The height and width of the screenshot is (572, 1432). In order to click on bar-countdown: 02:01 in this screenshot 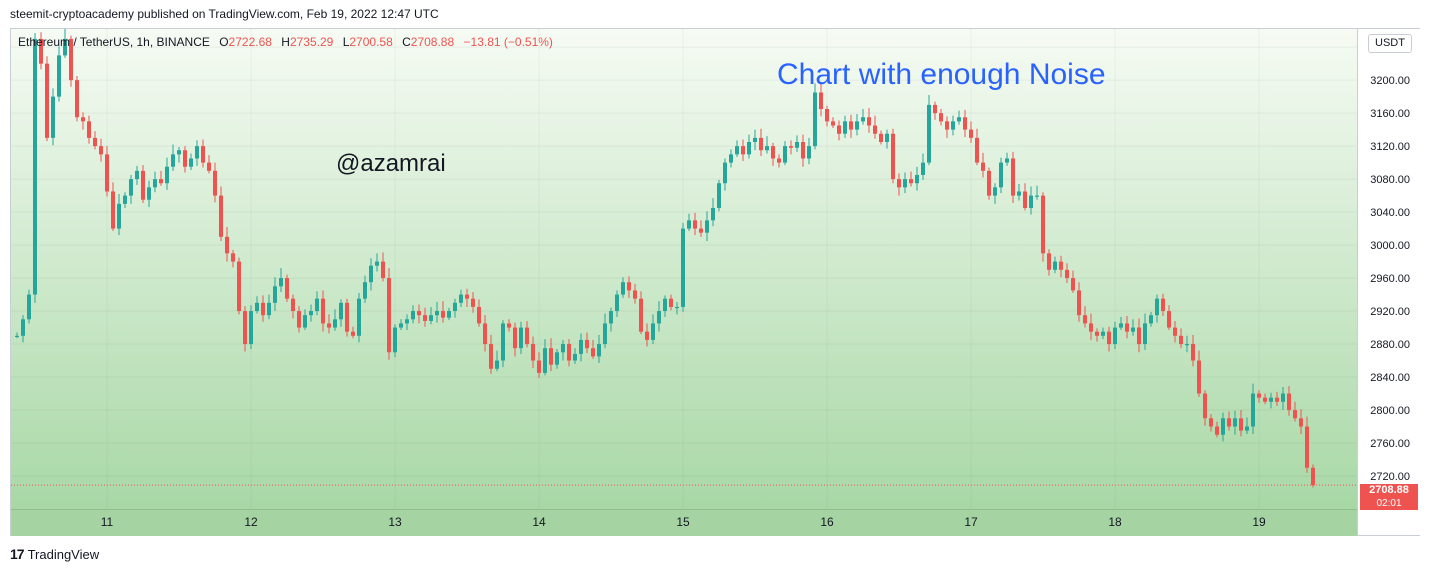, I will do `click(1389, 502)`.